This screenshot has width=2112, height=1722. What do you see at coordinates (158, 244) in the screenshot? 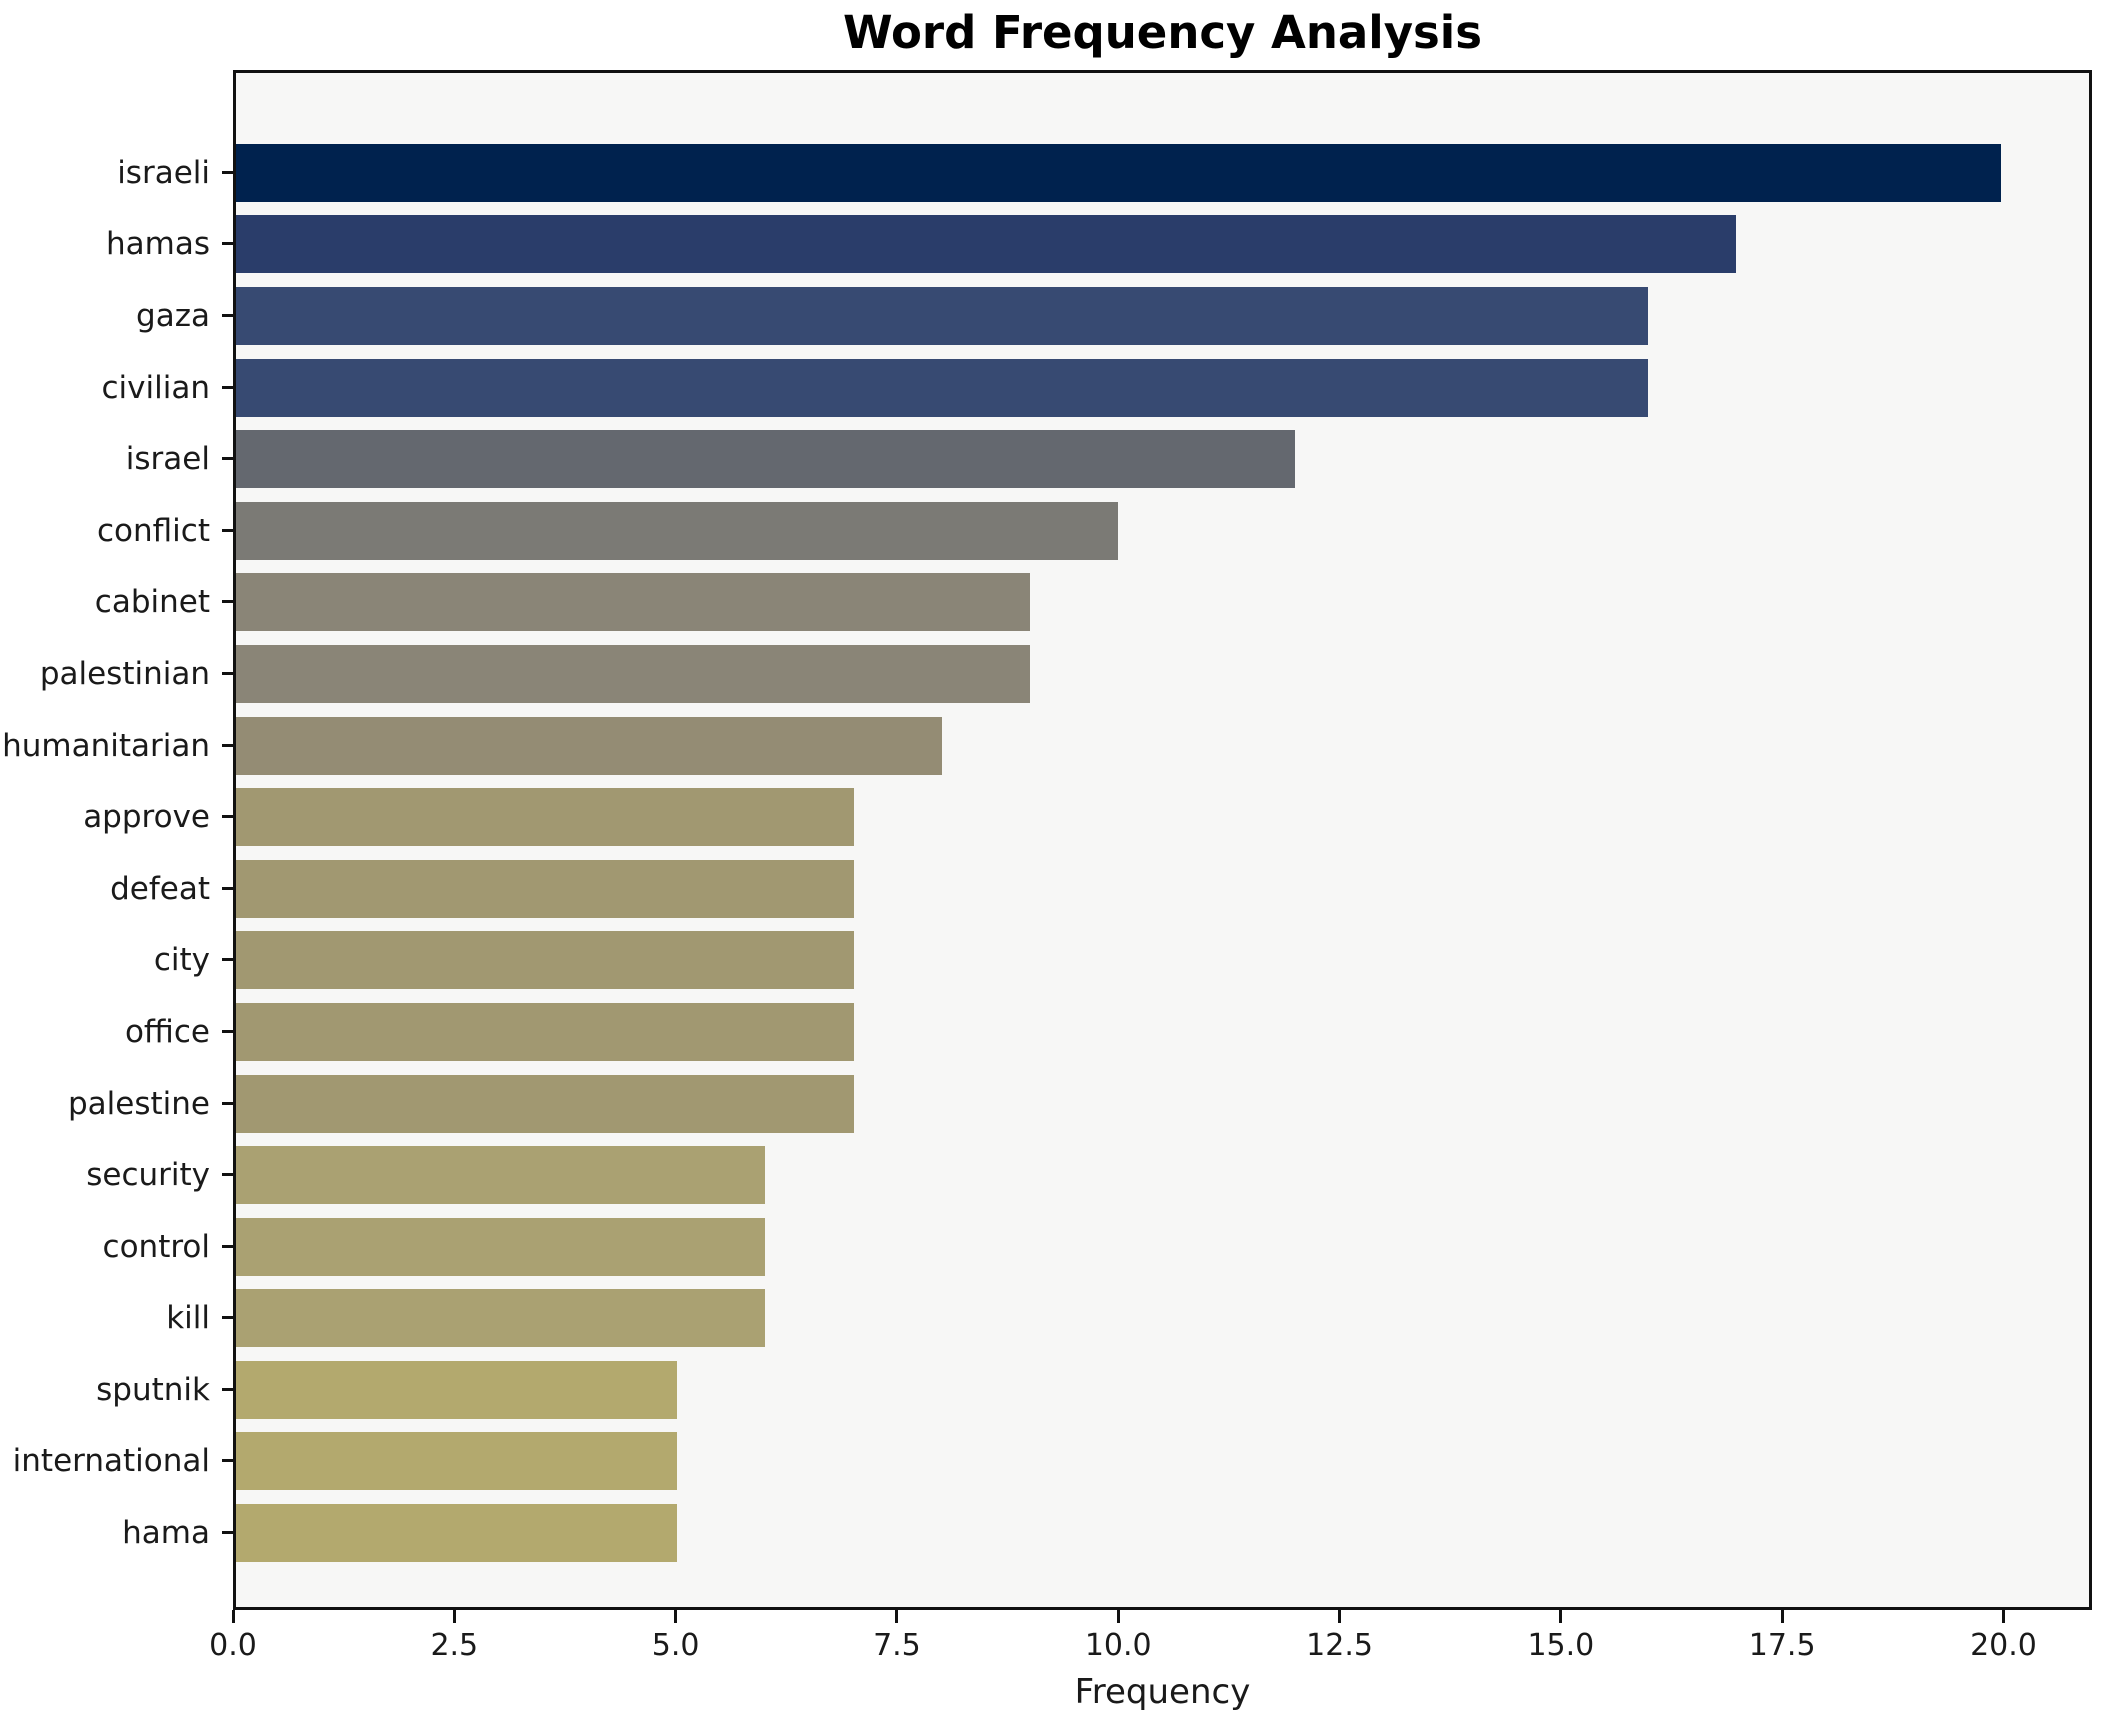
I see `y-axis-label: hamas` at bounding box center [158, 244].